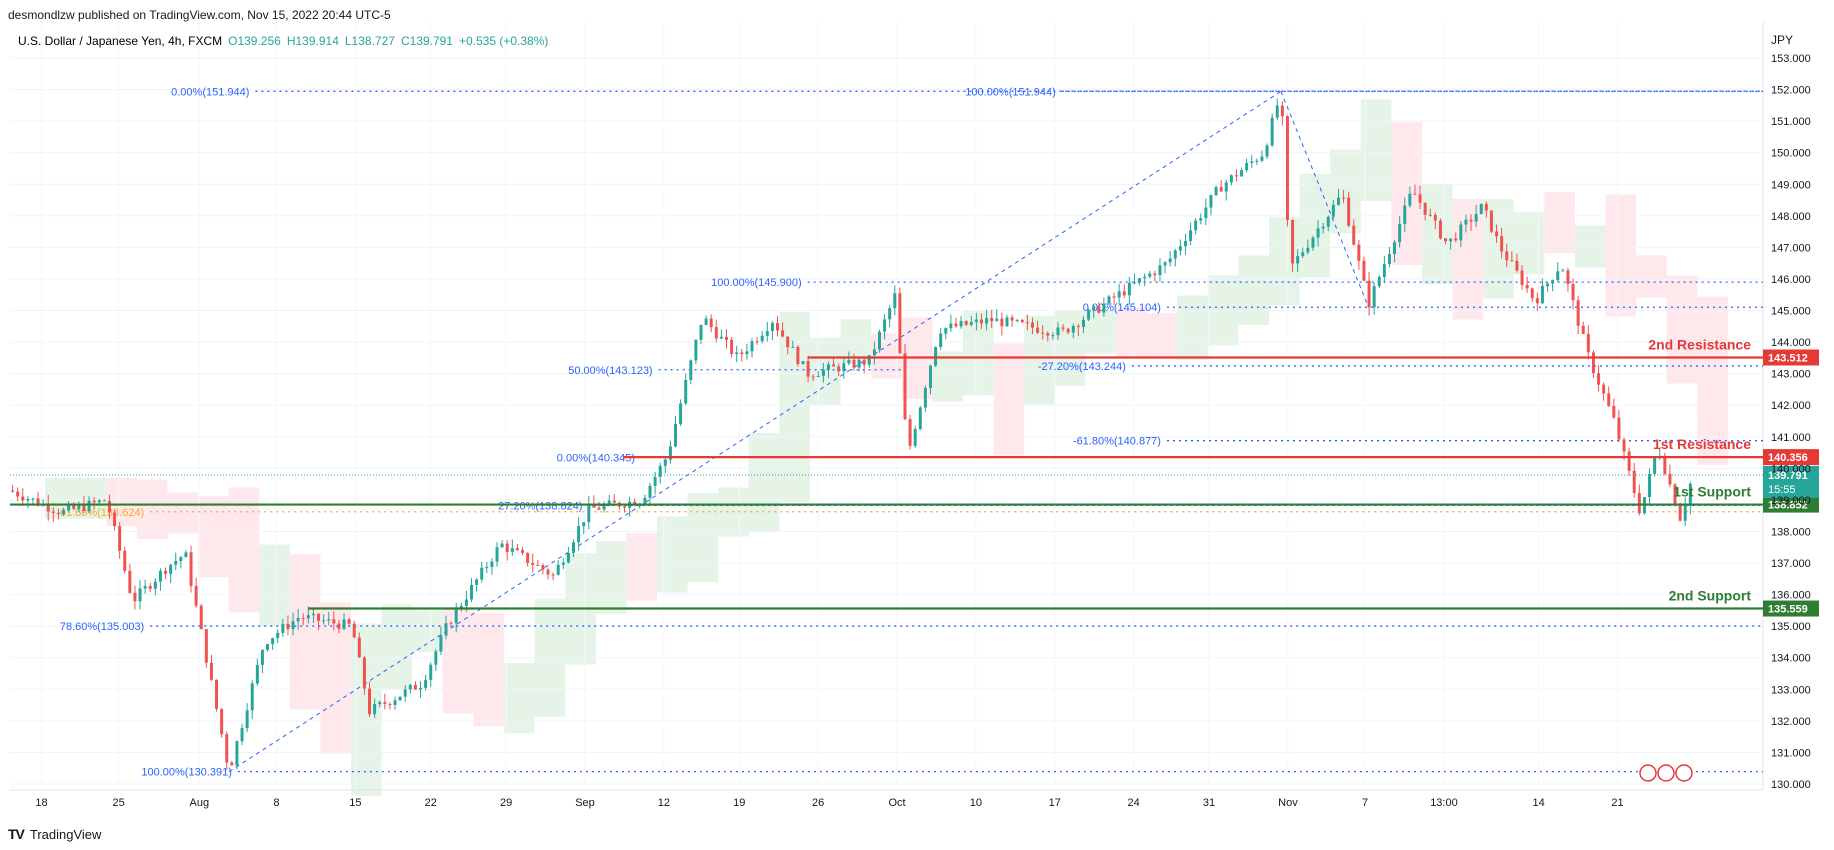 Image resolution: width=1834 pixels, height=850 pixels. Describe the element at coordinates (186, 773) in the screenshot. I see `fib-label: 100.00%(130.391)` at that location.